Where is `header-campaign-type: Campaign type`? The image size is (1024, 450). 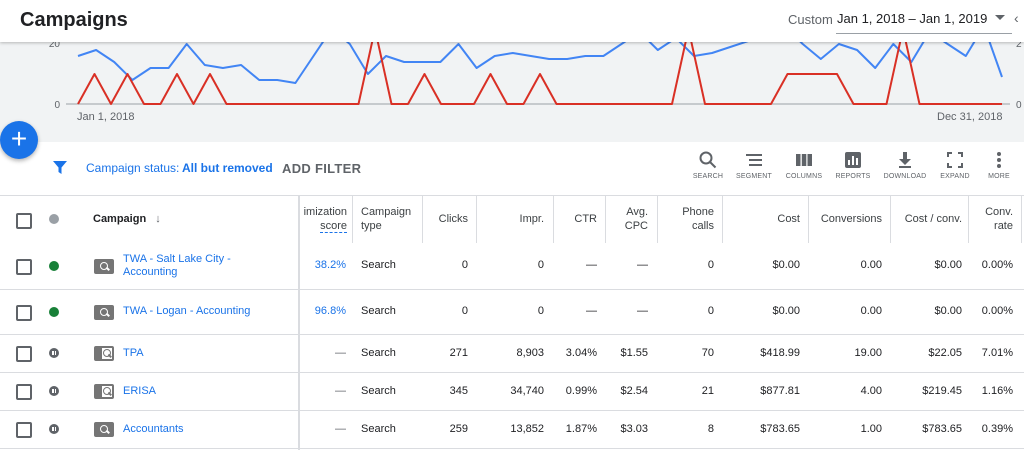
header-campaign-type: Campaign type is located at coordinates (386, 219).